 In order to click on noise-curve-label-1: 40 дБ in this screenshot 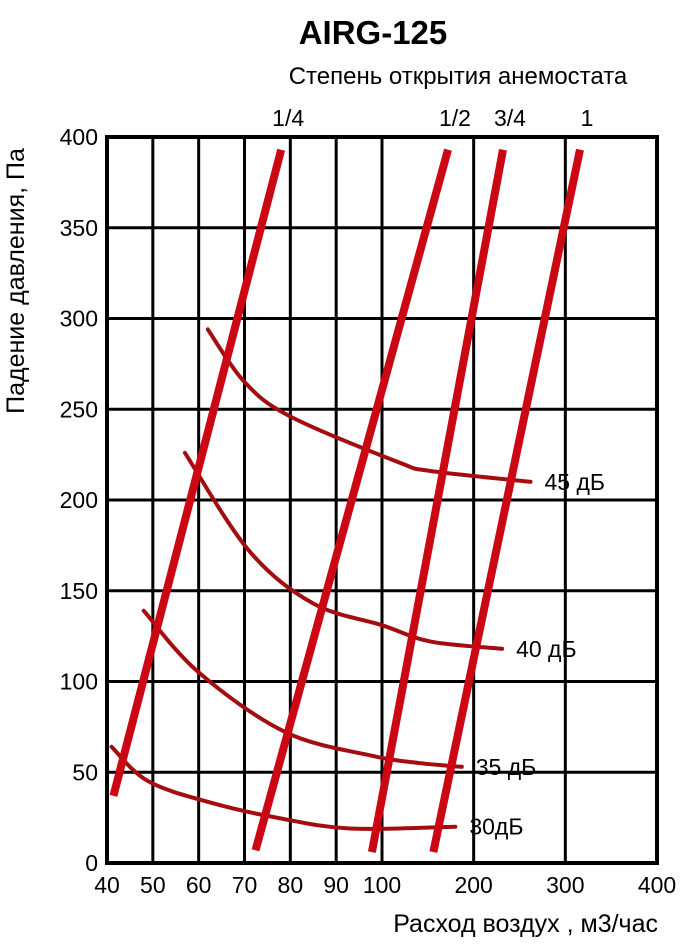, I will do `click(546, 649)`.